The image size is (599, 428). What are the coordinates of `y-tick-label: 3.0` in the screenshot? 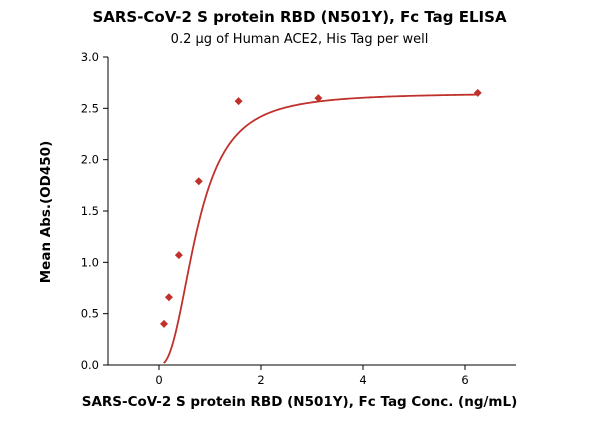 It's located at (90, 57).